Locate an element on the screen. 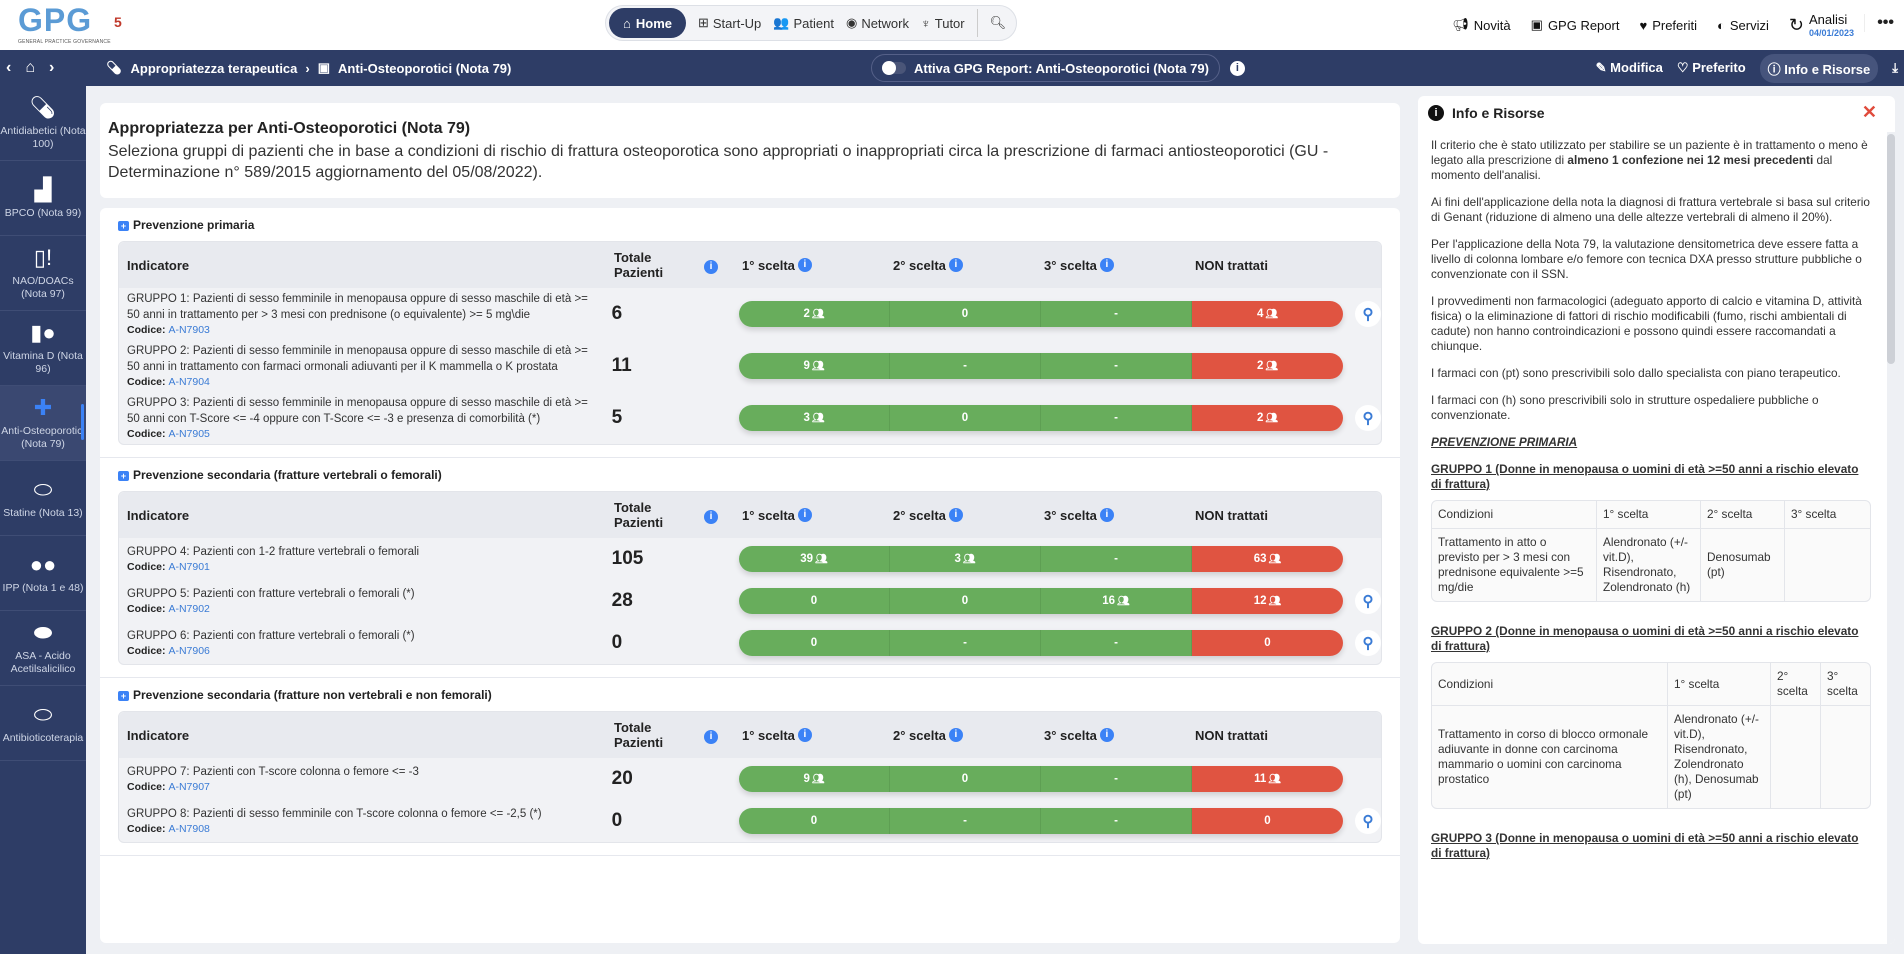 Image resolution: width=1904 pixels, height=954 pixels. gpg-logo: GPG GENERAL PRACTICE GOVERNANCE 5 is located at coordinates (73, 25).